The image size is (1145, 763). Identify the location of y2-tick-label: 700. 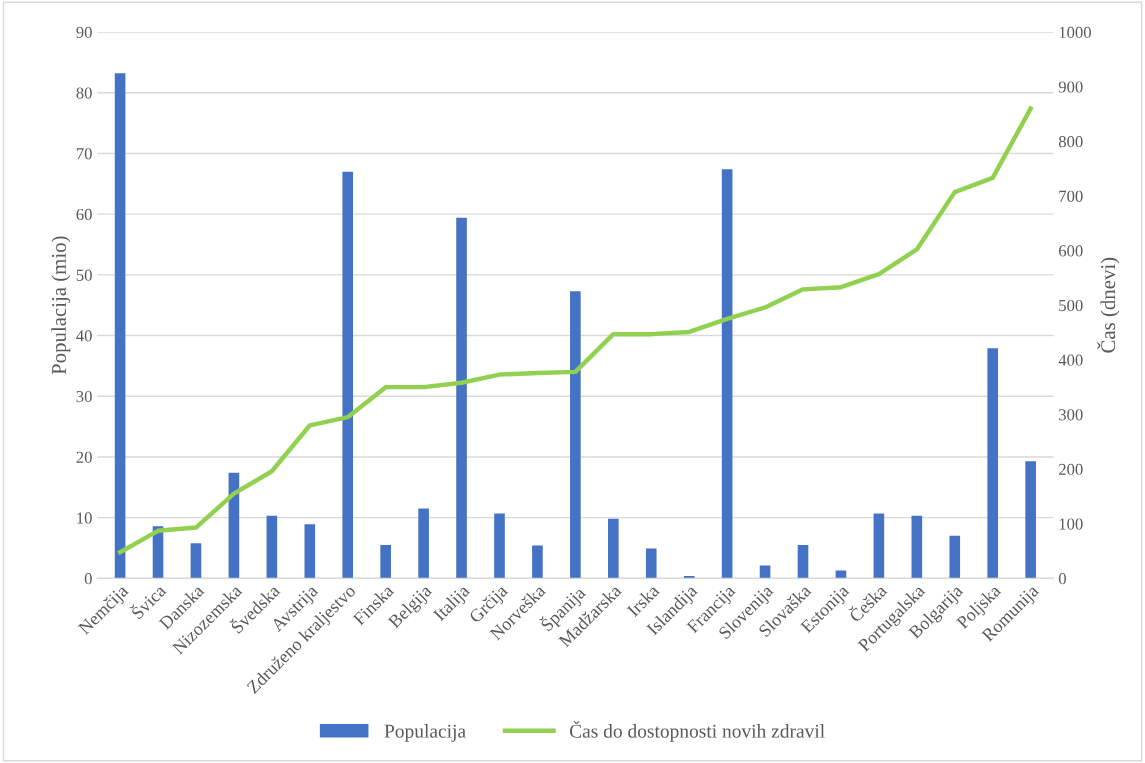
(1071, 196).